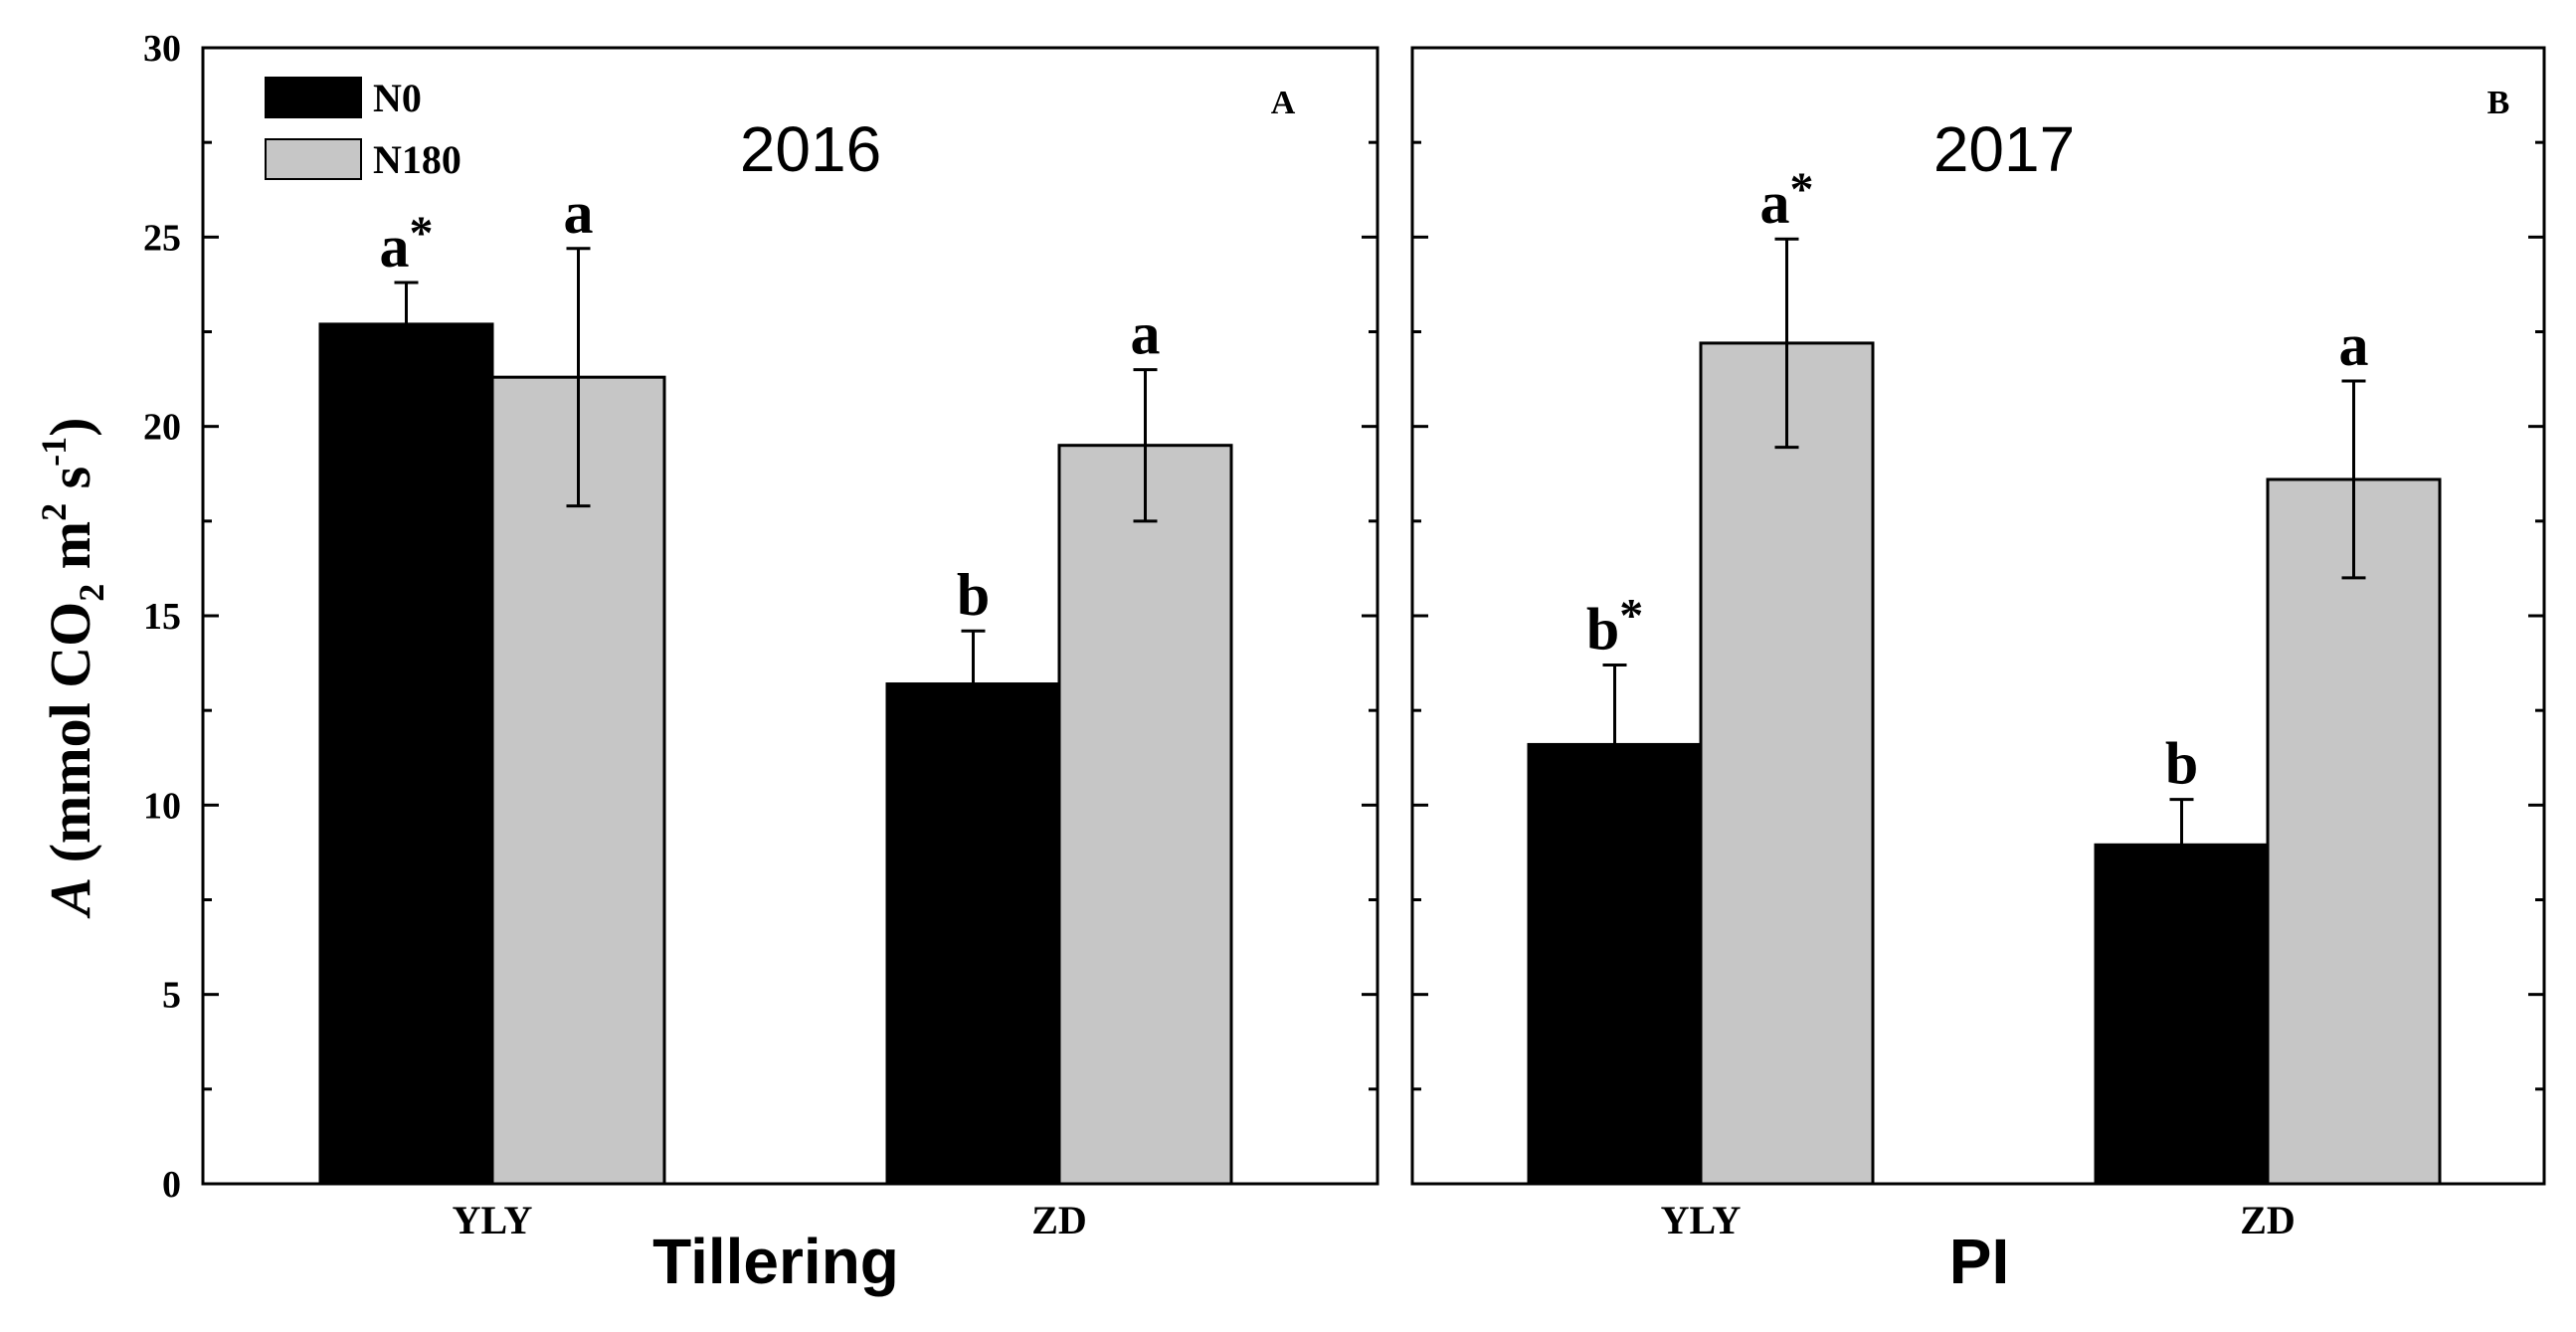  Describe the element at coordinates (406, 754) in the screenshot. I see `panel-a-bar-n0-yly` at that location.